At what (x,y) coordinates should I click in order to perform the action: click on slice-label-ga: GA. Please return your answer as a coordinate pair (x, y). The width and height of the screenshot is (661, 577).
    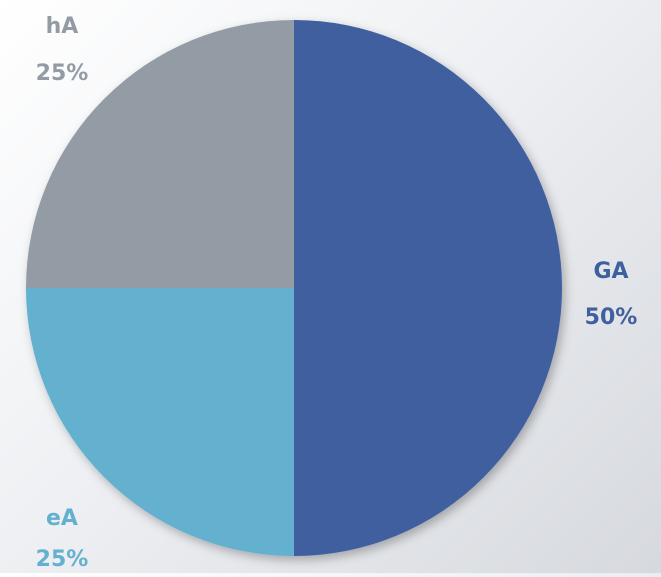
    Looking at the image, I should click on (610, 271).